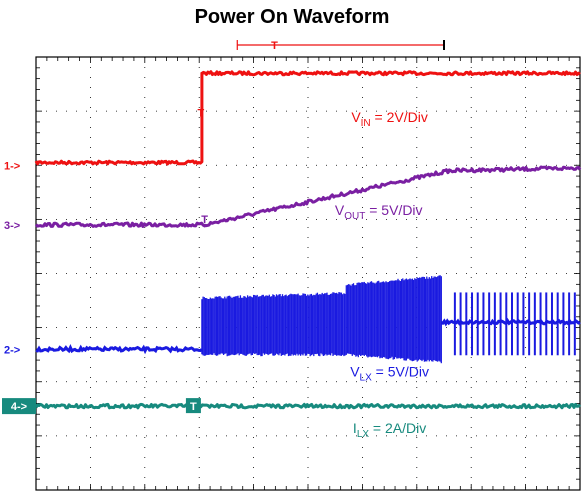 This screenshot has height=498, width=584. I want to click on label-subscript: IN, so click(366, 123).